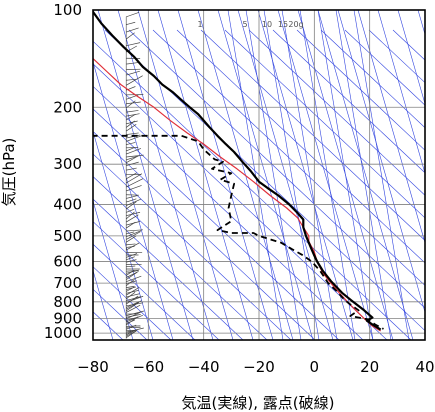  What do you see at coordinates (63, 333) in the screenshot?
I see `y-tick-label: 1000` at bounding box center [63, 333].